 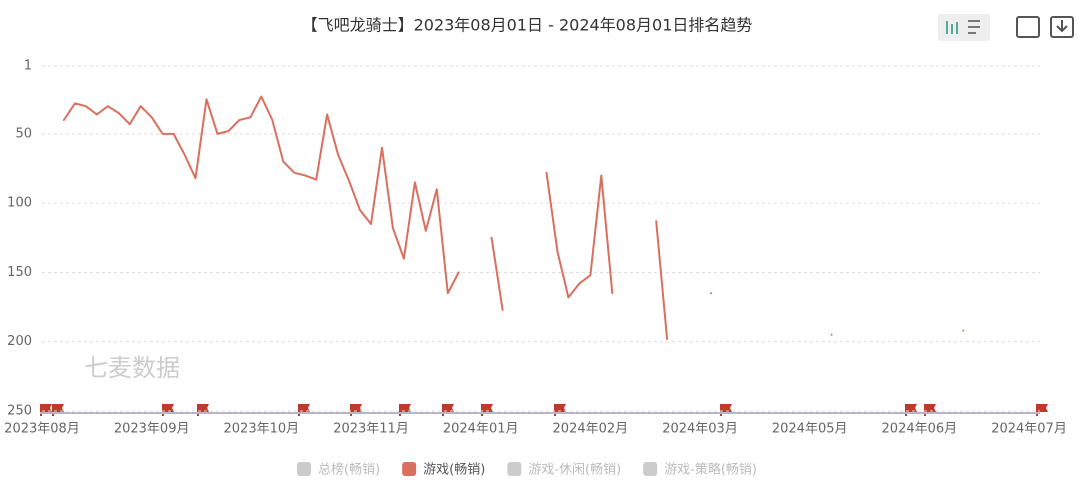 What do you see at coordinates (152, 429) in the screenshot?
I see `x-tick-label: 2023年09月` at bounding box center [152, 429].